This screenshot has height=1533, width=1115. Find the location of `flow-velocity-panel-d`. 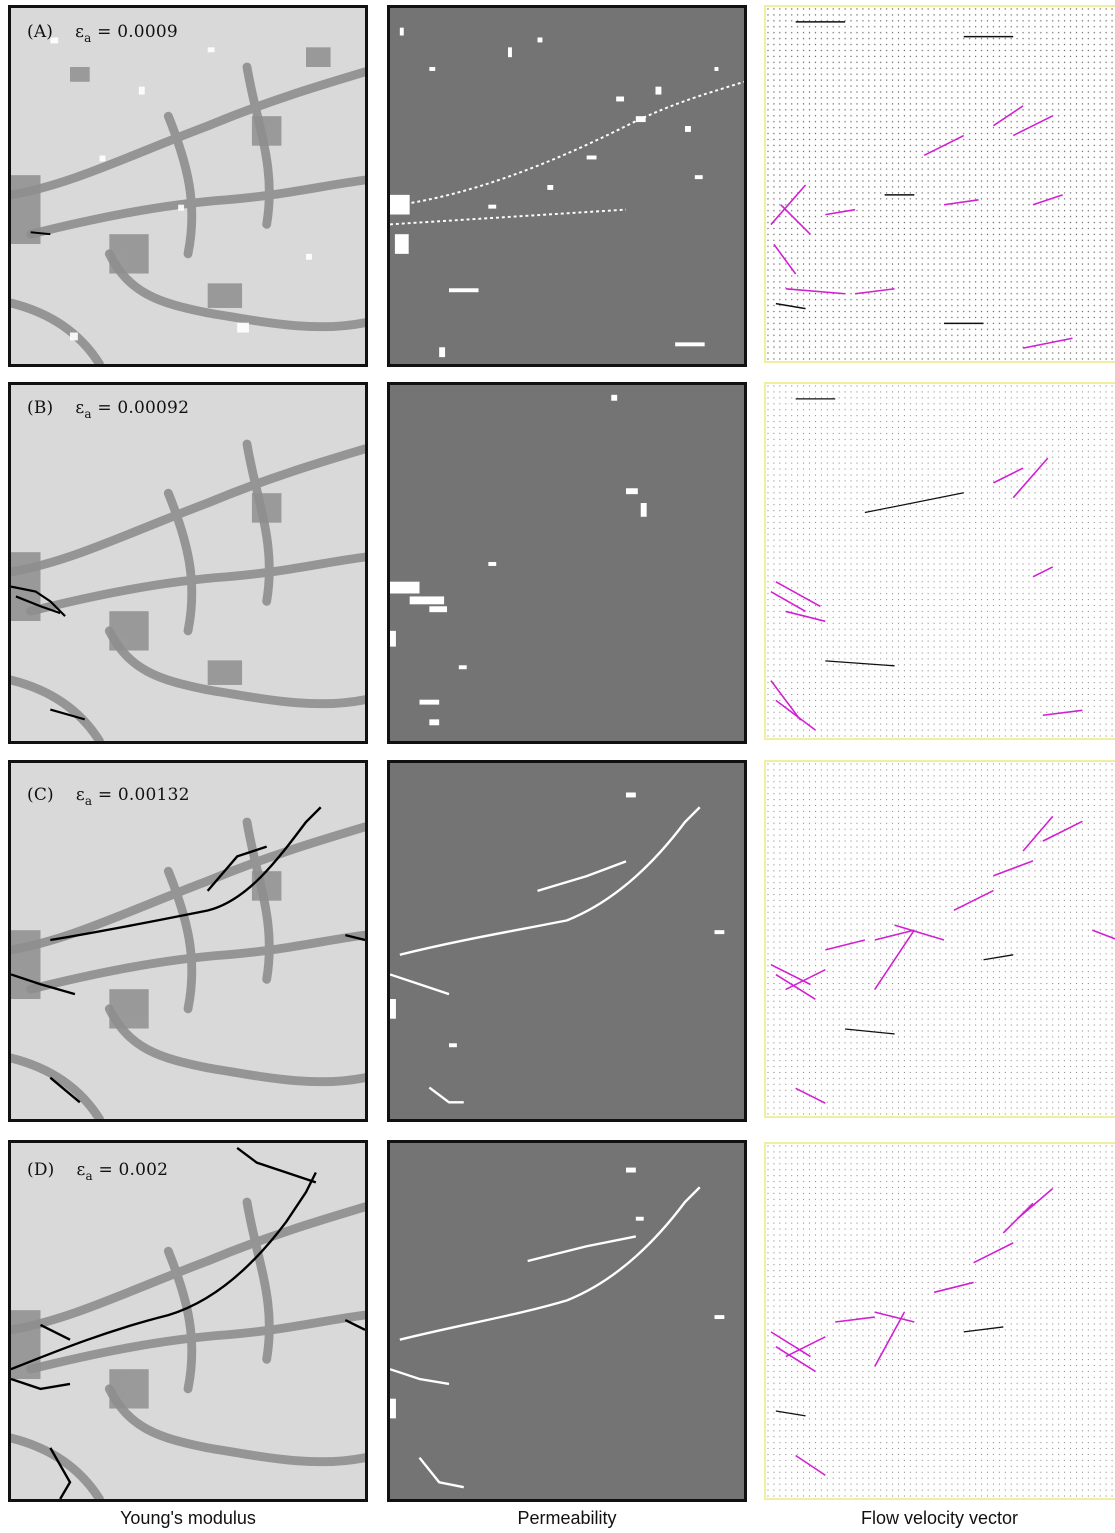

flow-velocity-panel-d is located at coordinates (939, 1321).